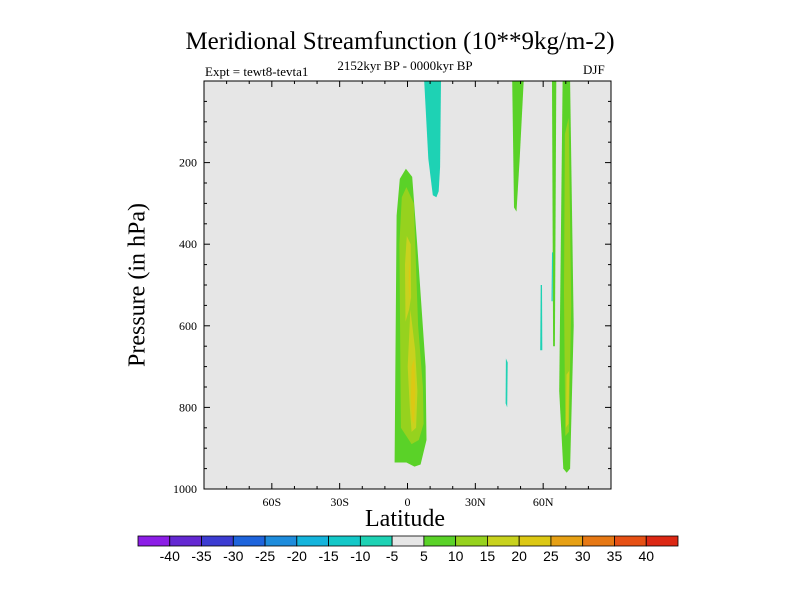 The width and height of the screenshot is (800, 600). What do you see at coordinates (392, 556) in the screenshot?
I see `colorbar-label: -5` at bounding box center [392, 556].